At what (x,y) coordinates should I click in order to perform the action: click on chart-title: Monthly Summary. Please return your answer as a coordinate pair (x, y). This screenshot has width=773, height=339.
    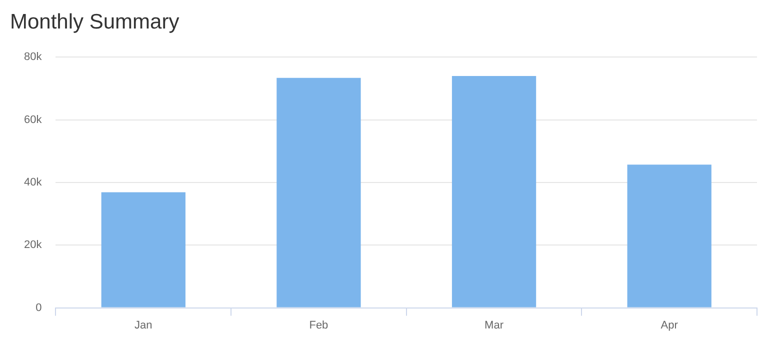
    Looking at the image, I should click on (95, 22).